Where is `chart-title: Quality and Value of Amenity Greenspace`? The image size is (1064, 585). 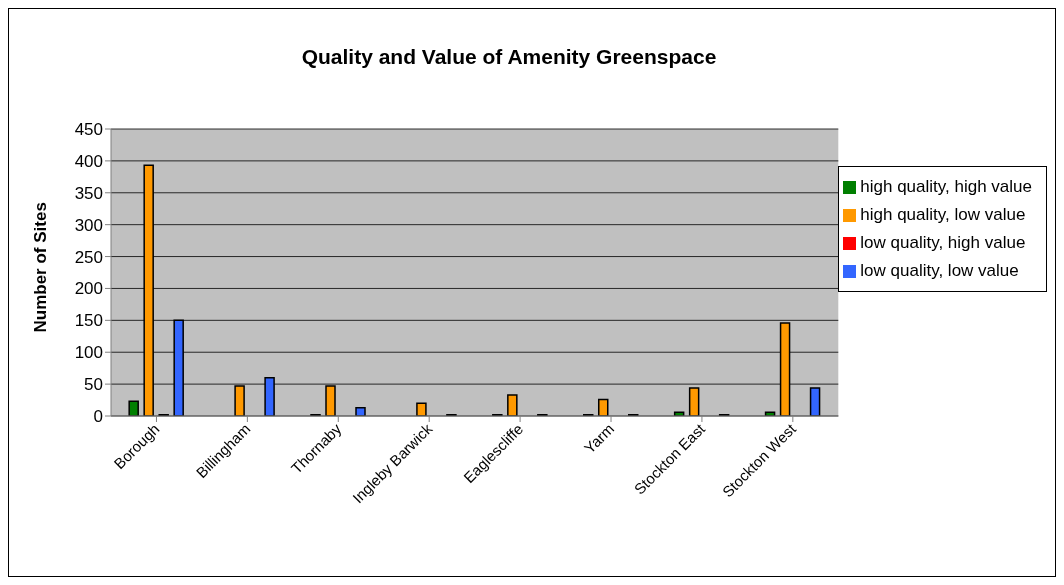 chart-title: Quality and Value of Amenity Greenspace is located at coordinates (509, 57).